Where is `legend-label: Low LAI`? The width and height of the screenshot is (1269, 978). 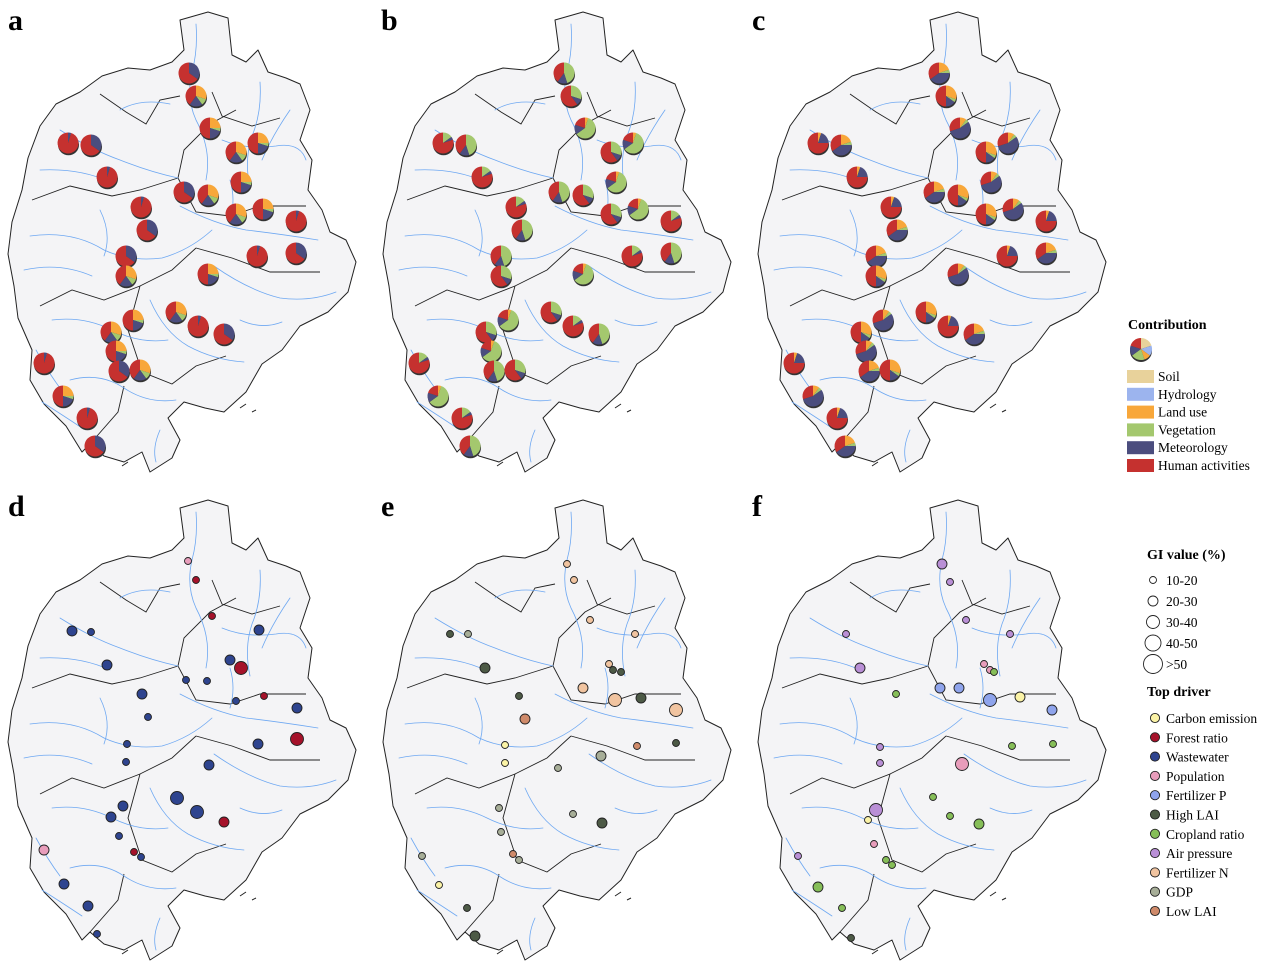 legend-label: Low LAI is located at coordinates (1191, 911).